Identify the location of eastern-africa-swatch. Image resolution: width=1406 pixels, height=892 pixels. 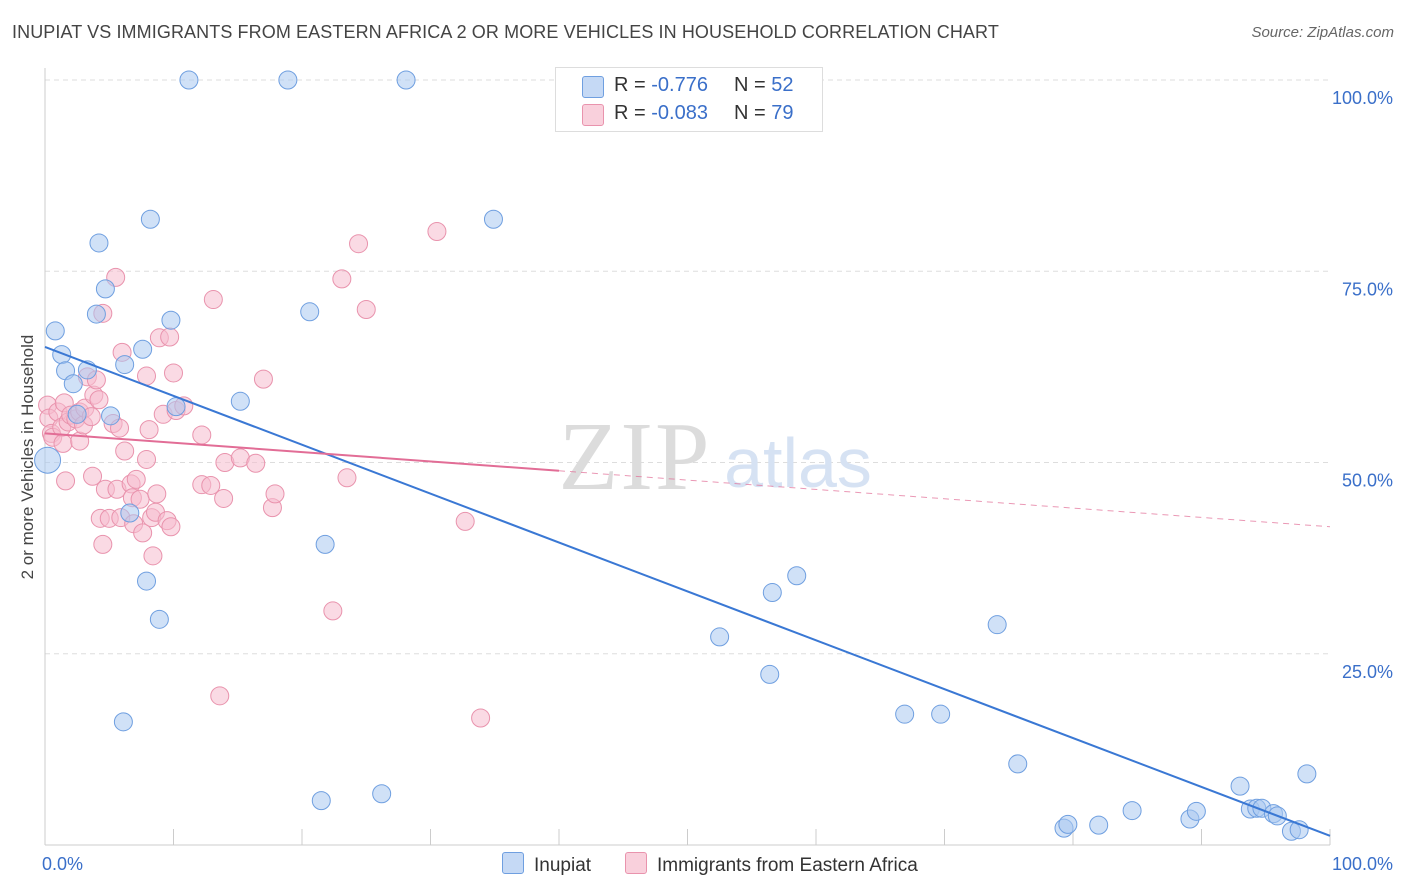
(636, 863).